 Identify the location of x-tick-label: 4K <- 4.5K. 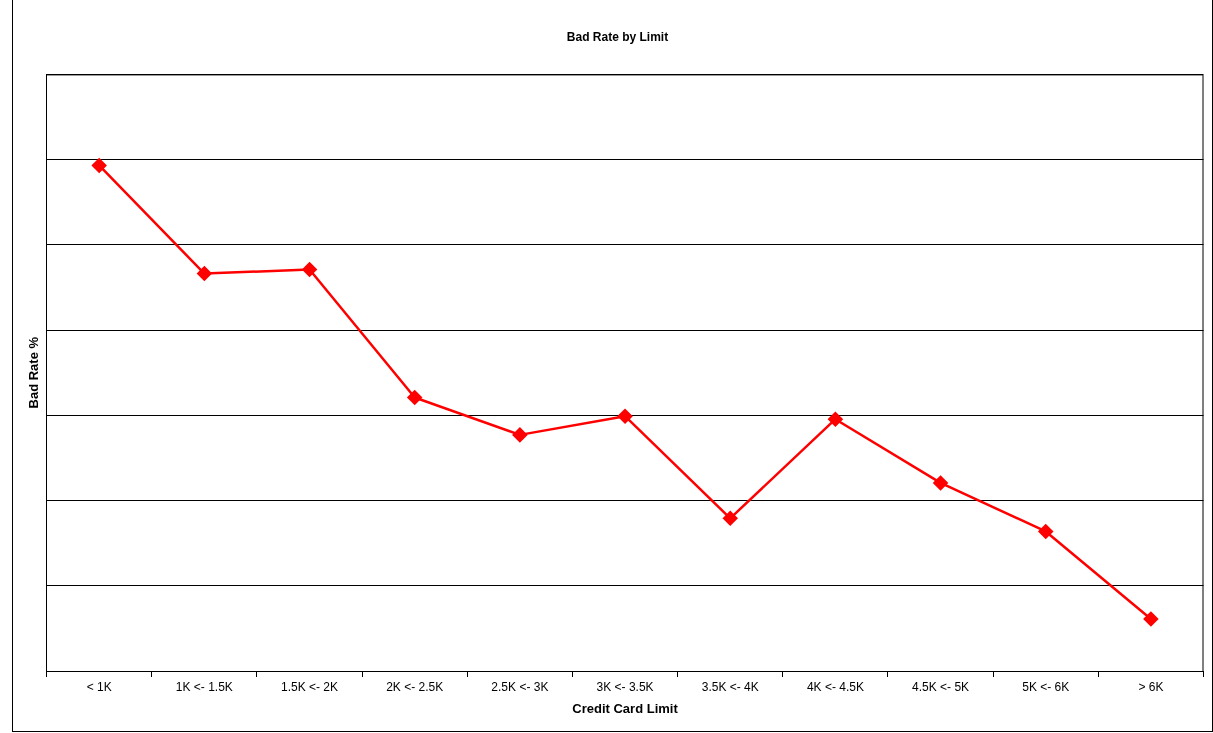
(835, 686).